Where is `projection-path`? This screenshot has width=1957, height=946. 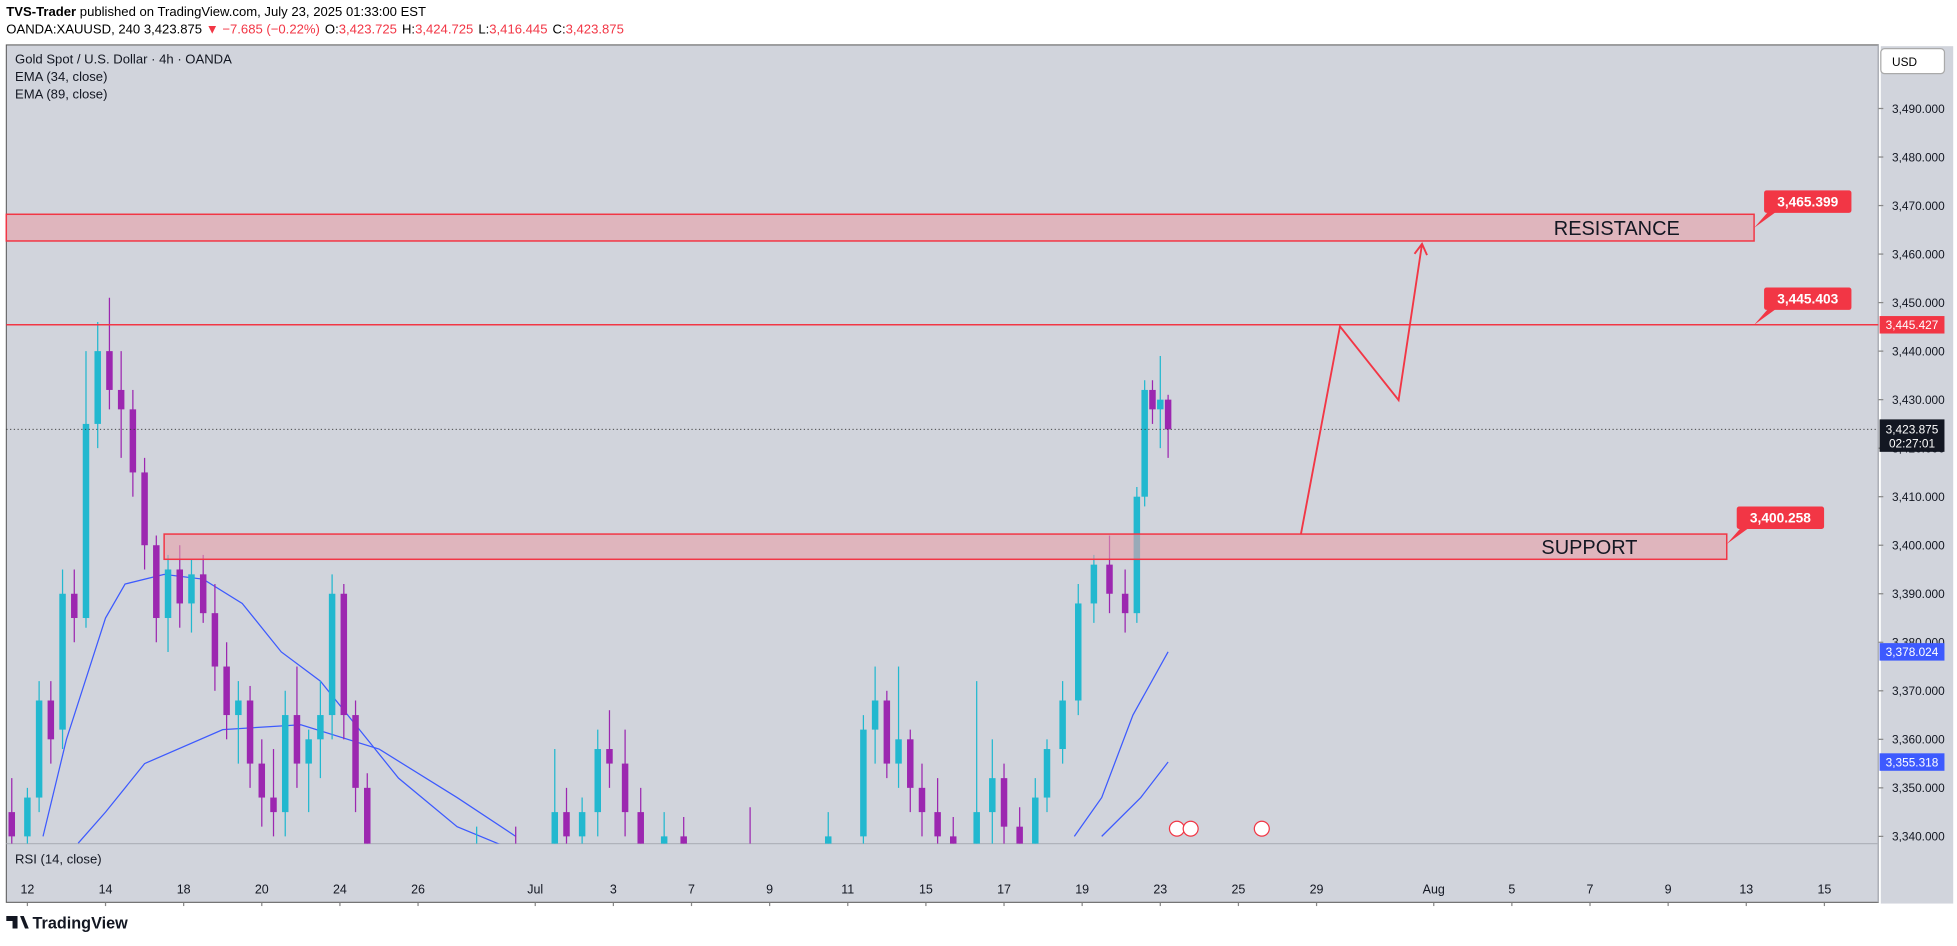
projection-path is located at coordinates (1361, 389).